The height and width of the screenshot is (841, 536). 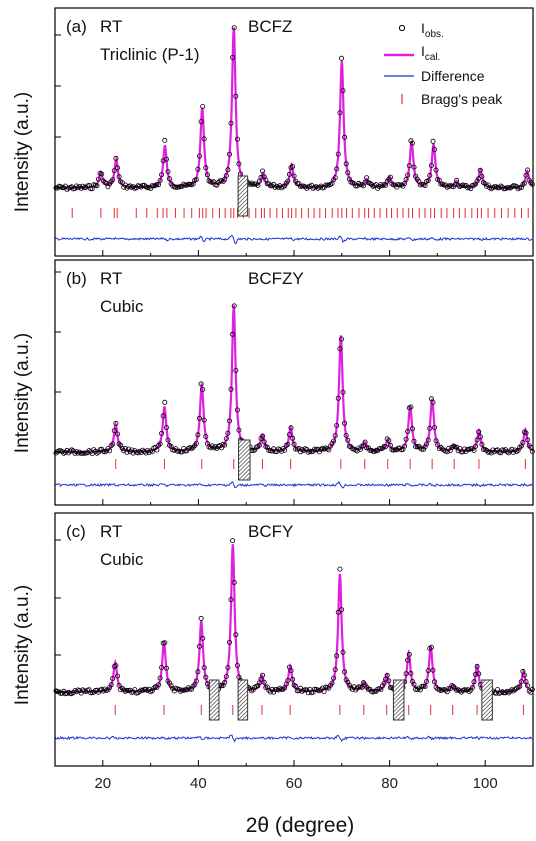 I want to click on x-tick-label: 80, so click(x=389, y=783).